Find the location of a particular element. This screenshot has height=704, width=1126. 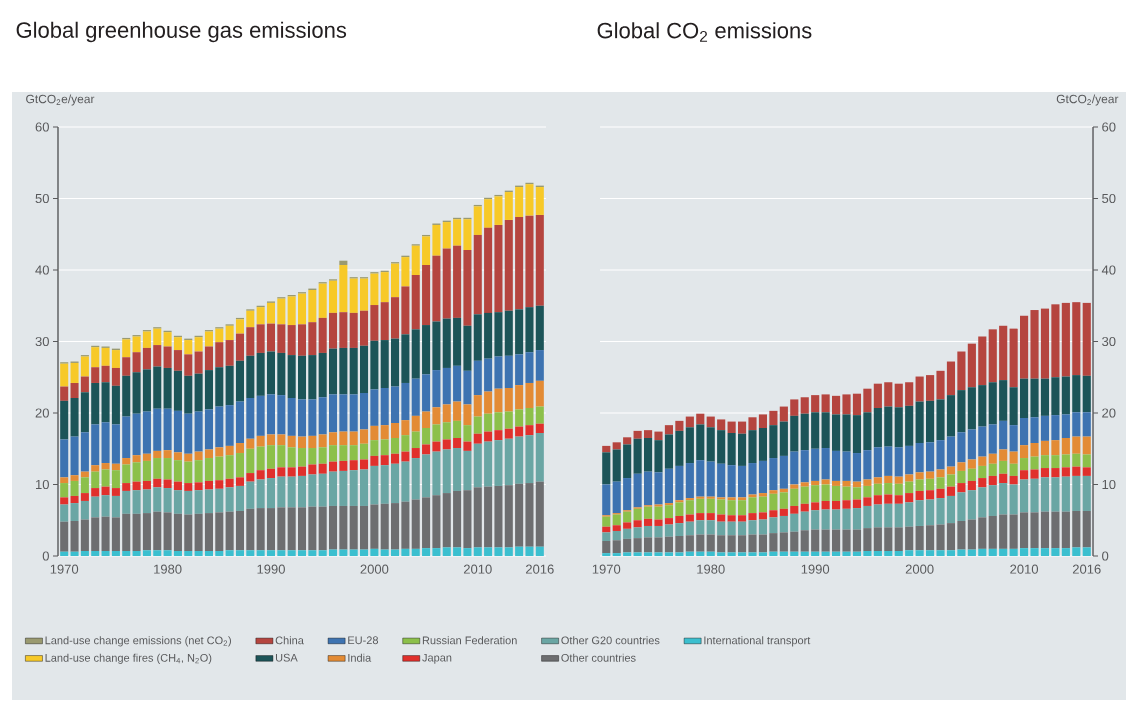

legend-label: USA is located at coordinates (286, 657).